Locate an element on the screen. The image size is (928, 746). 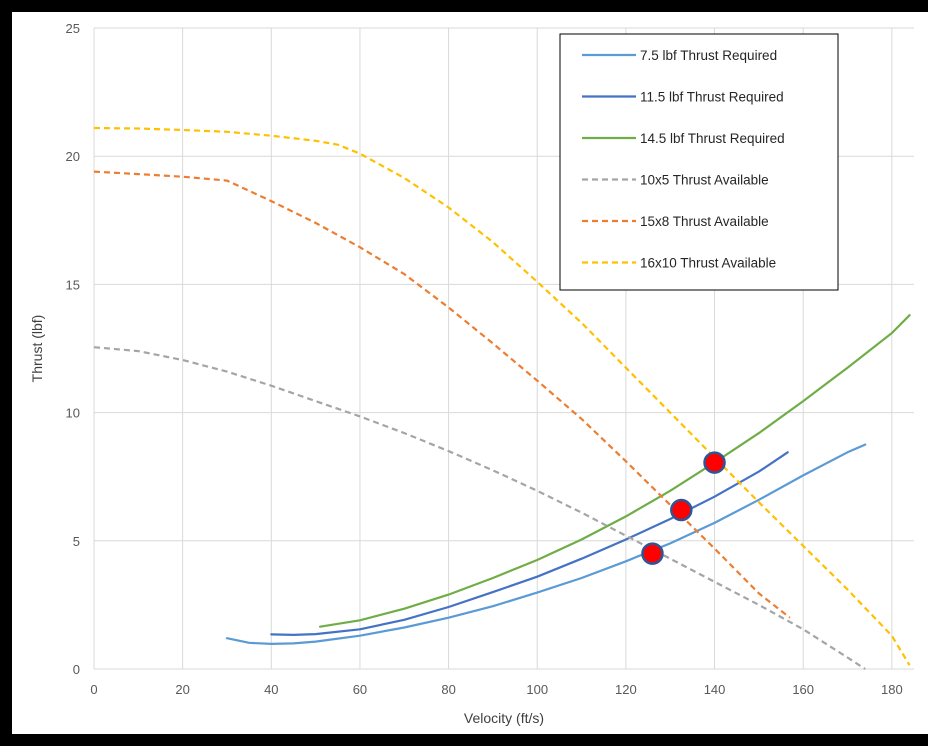
x-tick-label: 140 is located at coordinates (715, 689).